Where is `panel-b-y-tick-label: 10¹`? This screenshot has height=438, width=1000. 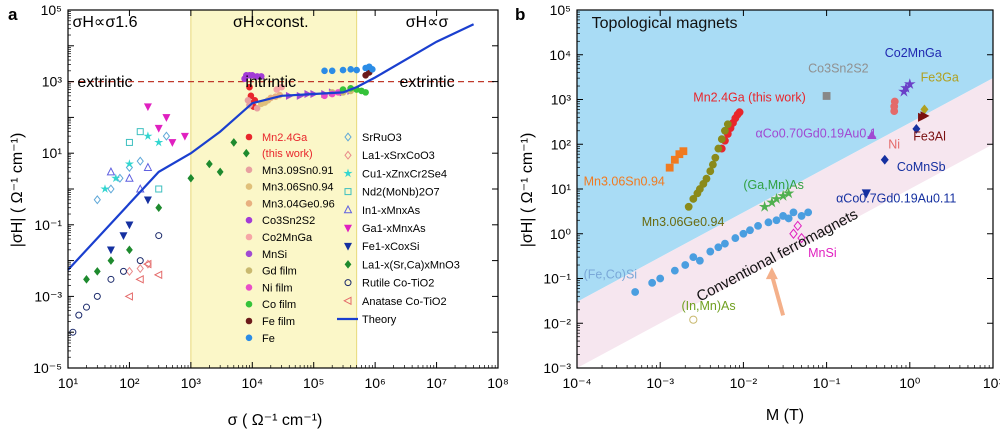 panel-b-y-tick-label: 10¹ is located at coordinates (561, 189).